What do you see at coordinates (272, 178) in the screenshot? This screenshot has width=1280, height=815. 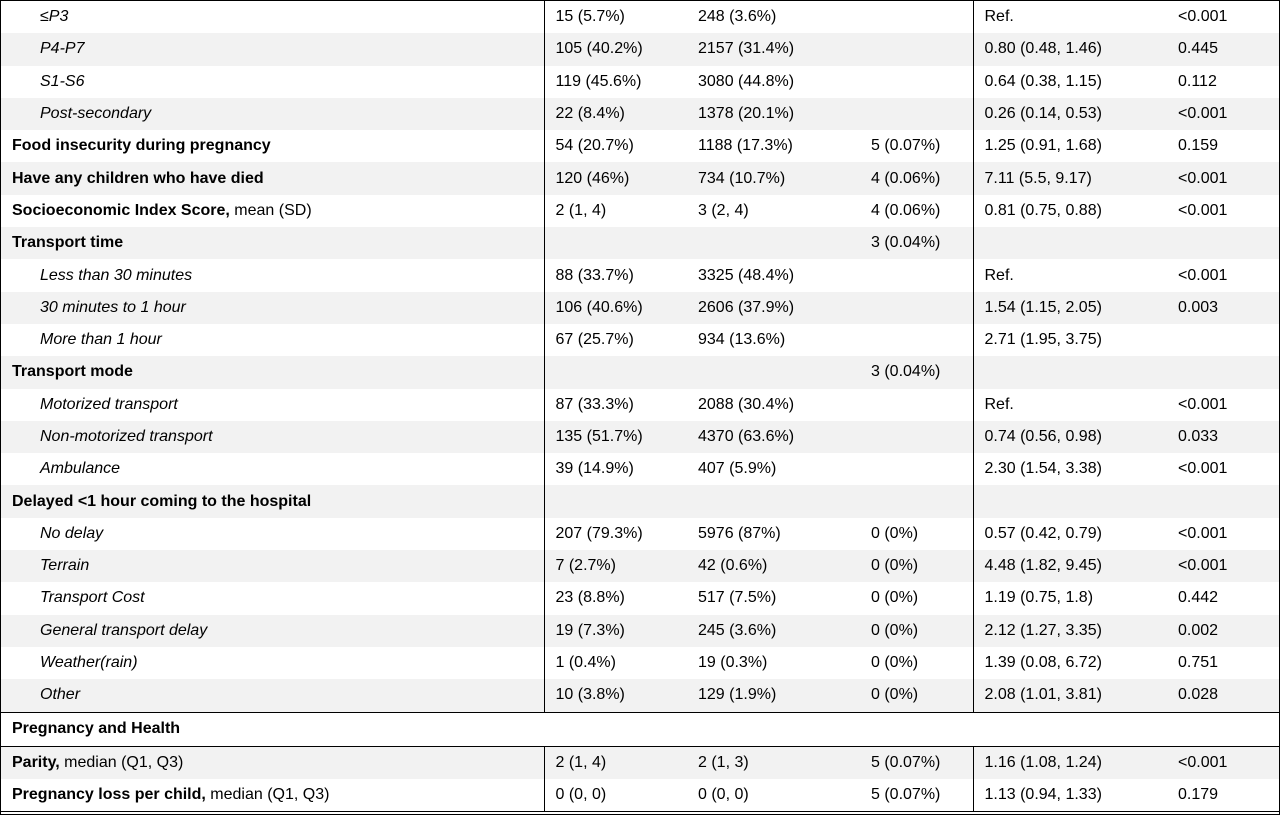 I see `variable-label: Have any children who have died` at bounding box center [272, 178].